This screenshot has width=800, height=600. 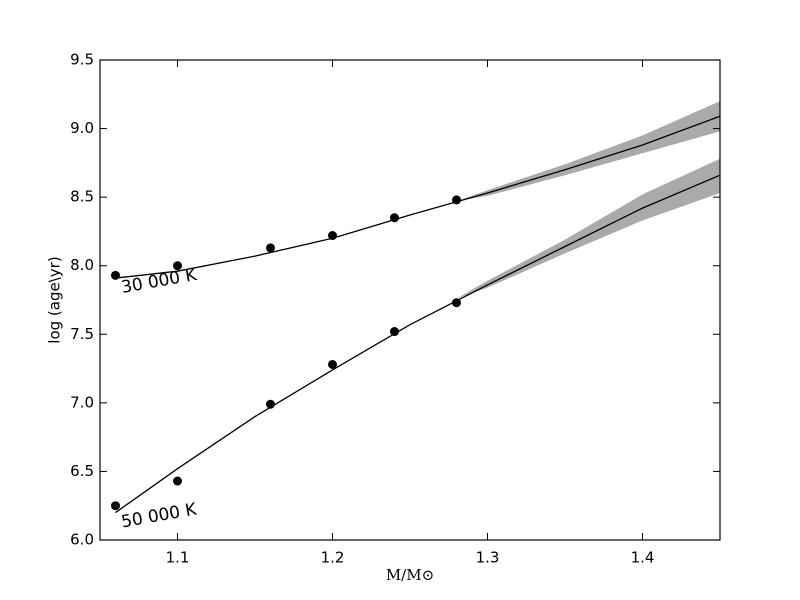 What do you see at coordinates (55, 299) in the screenshot?
I see `y-axis-label: log (age\yr)` at bounding box center [55, 299].